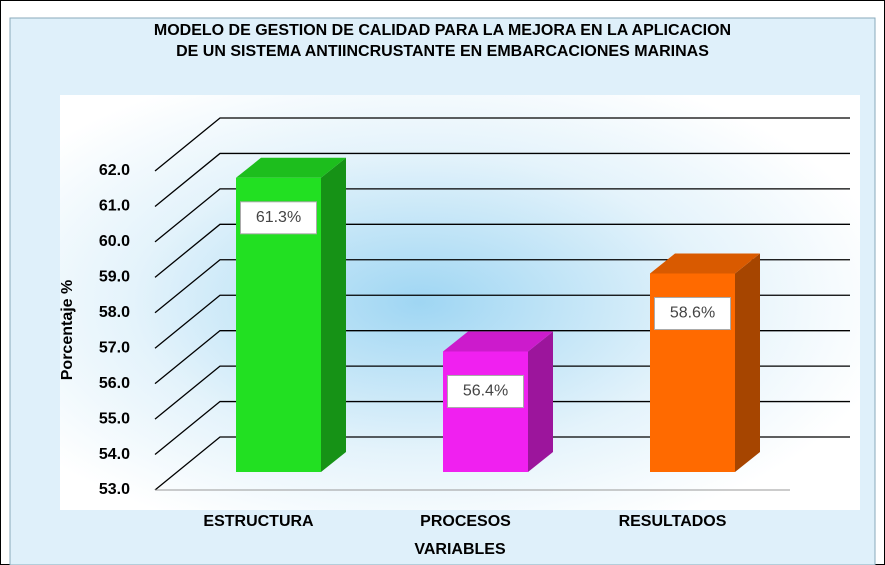 The image size is (885, 565). I want to click on y-tick-label: 57.0, so click(114, 347).